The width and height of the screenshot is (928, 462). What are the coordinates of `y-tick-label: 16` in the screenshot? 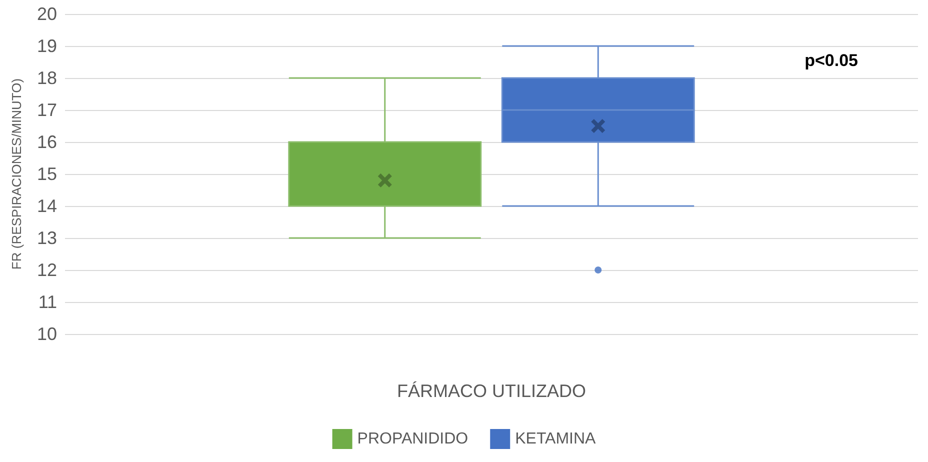 It's located at (46, 142).